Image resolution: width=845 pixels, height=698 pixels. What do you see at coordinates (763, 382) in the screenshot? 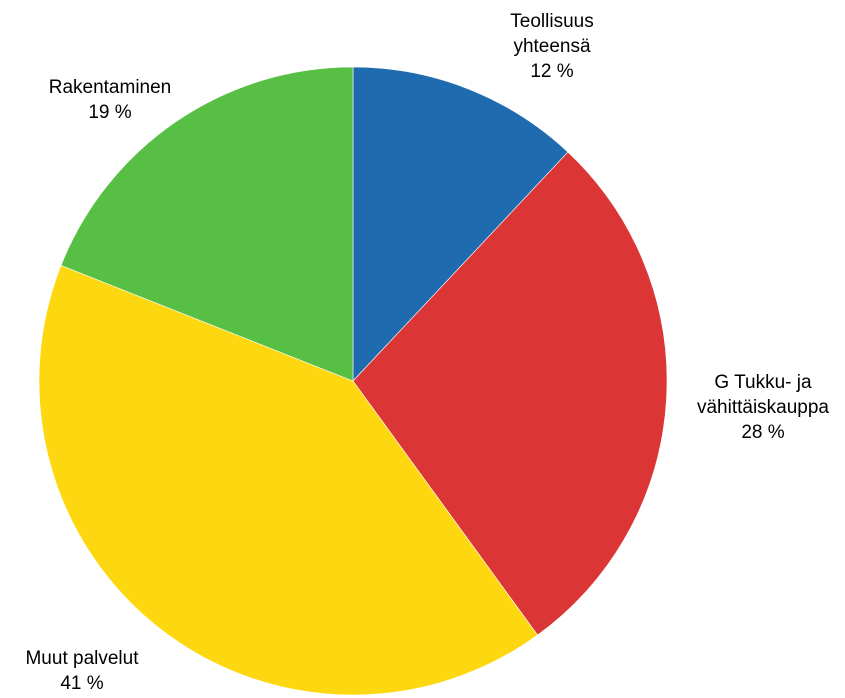
I see `pie-slice-name-label: G Tukku- ja` at bounding box center [763, 382].